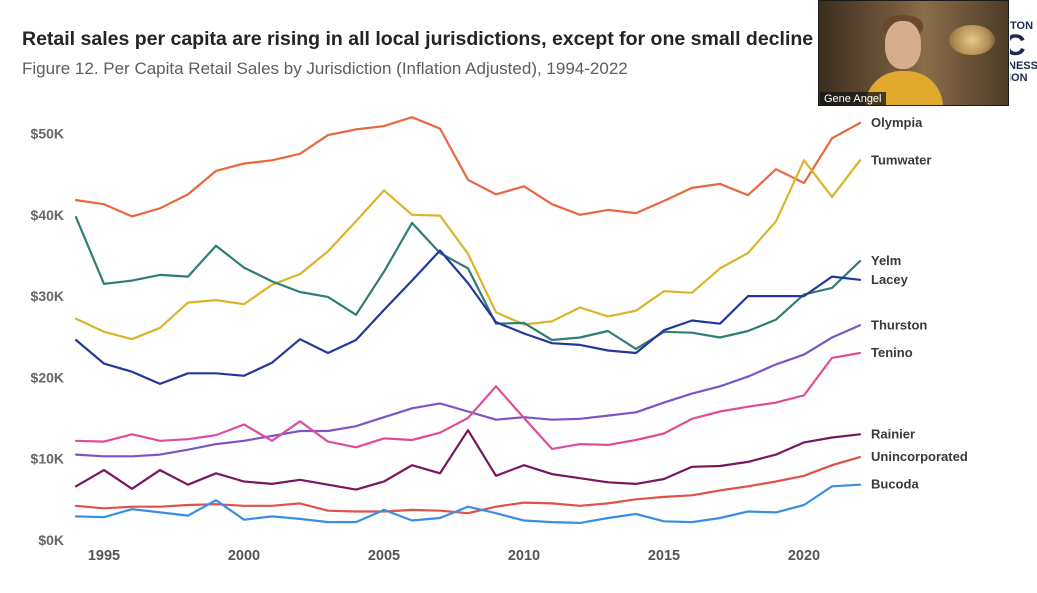 The image size is (1037, 593). I want to click on logo-text-1: TON, so click(1022, 26).